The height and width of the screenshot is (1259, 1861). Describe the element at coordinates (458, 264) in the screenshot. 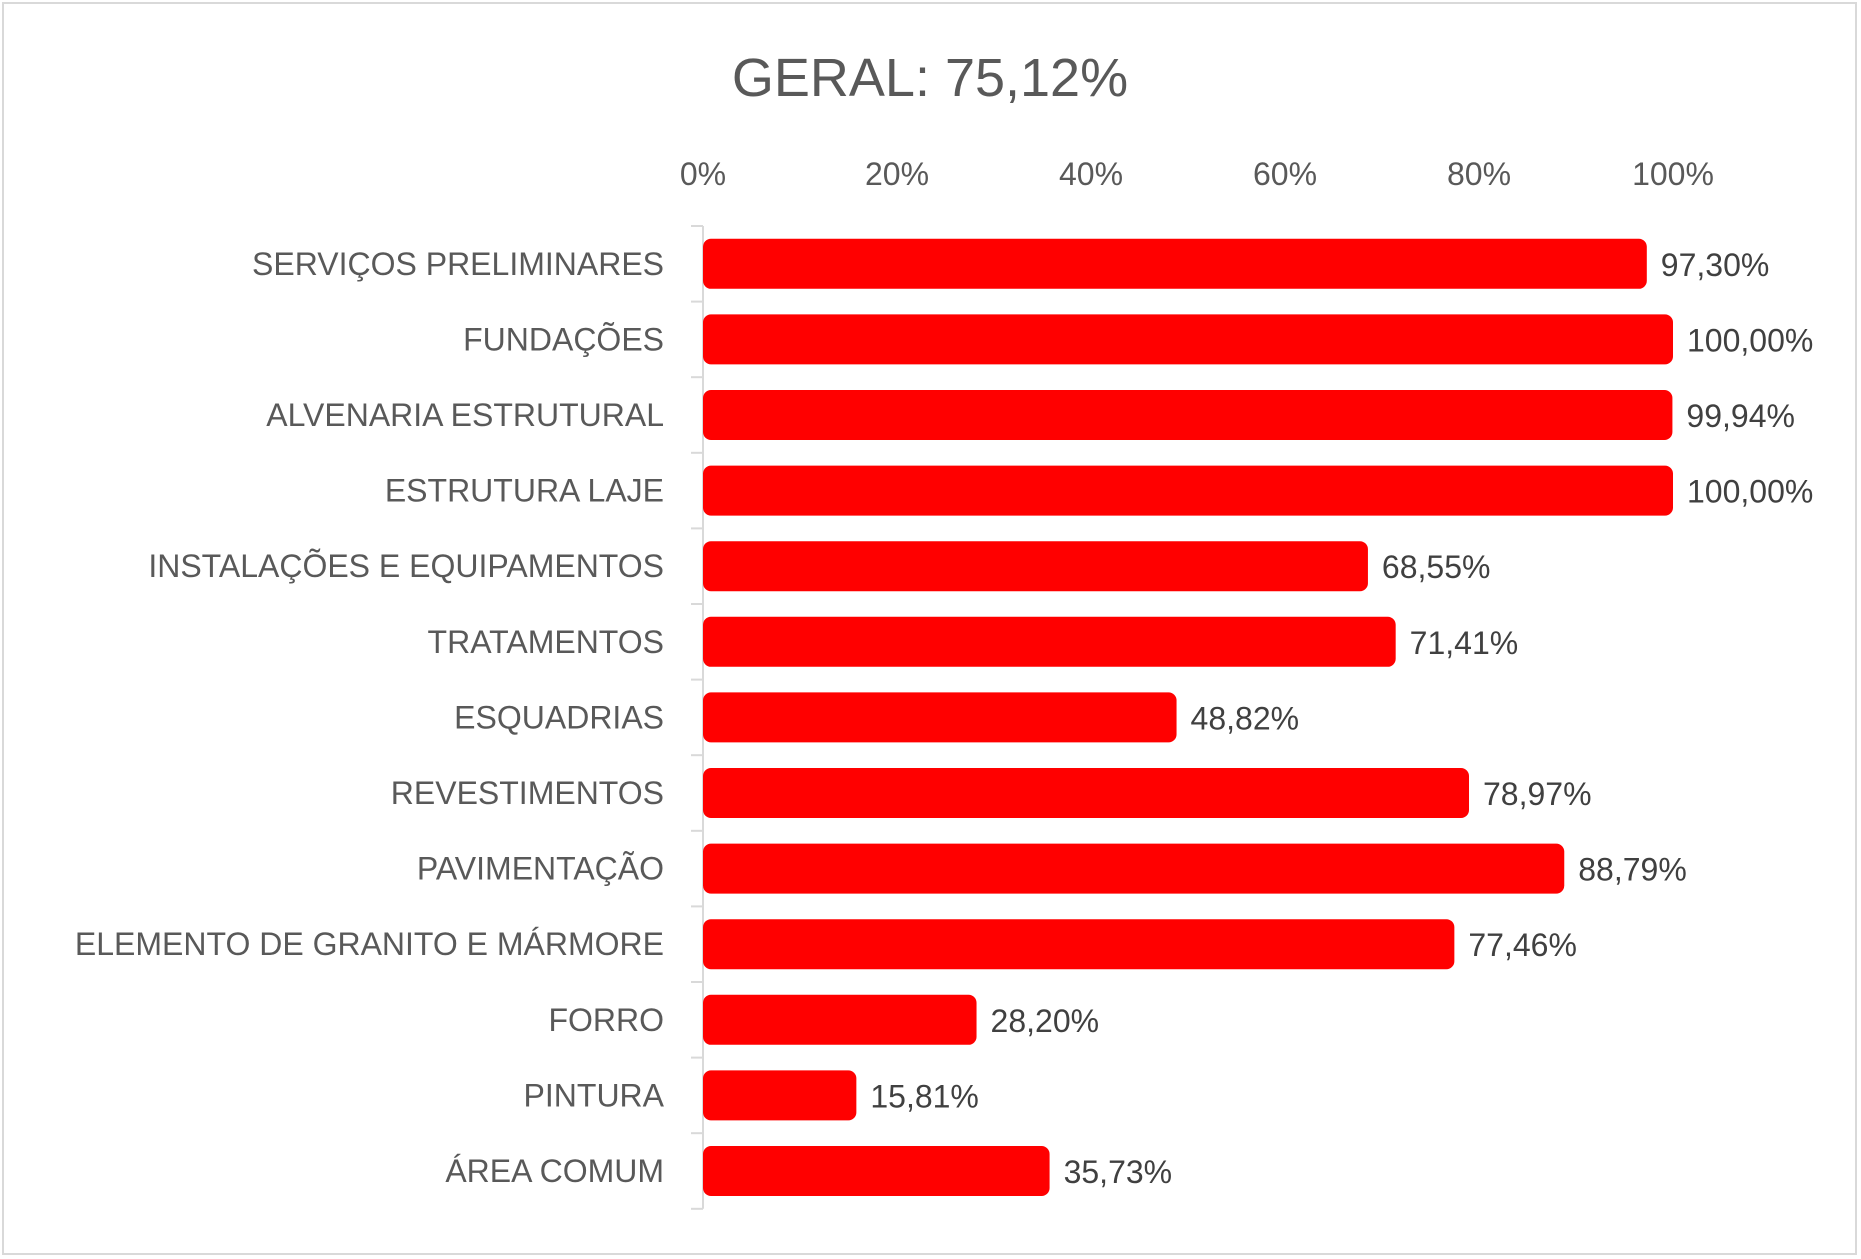

I see `category-label: SERVIÇOS PRELIMINARES` at that location.